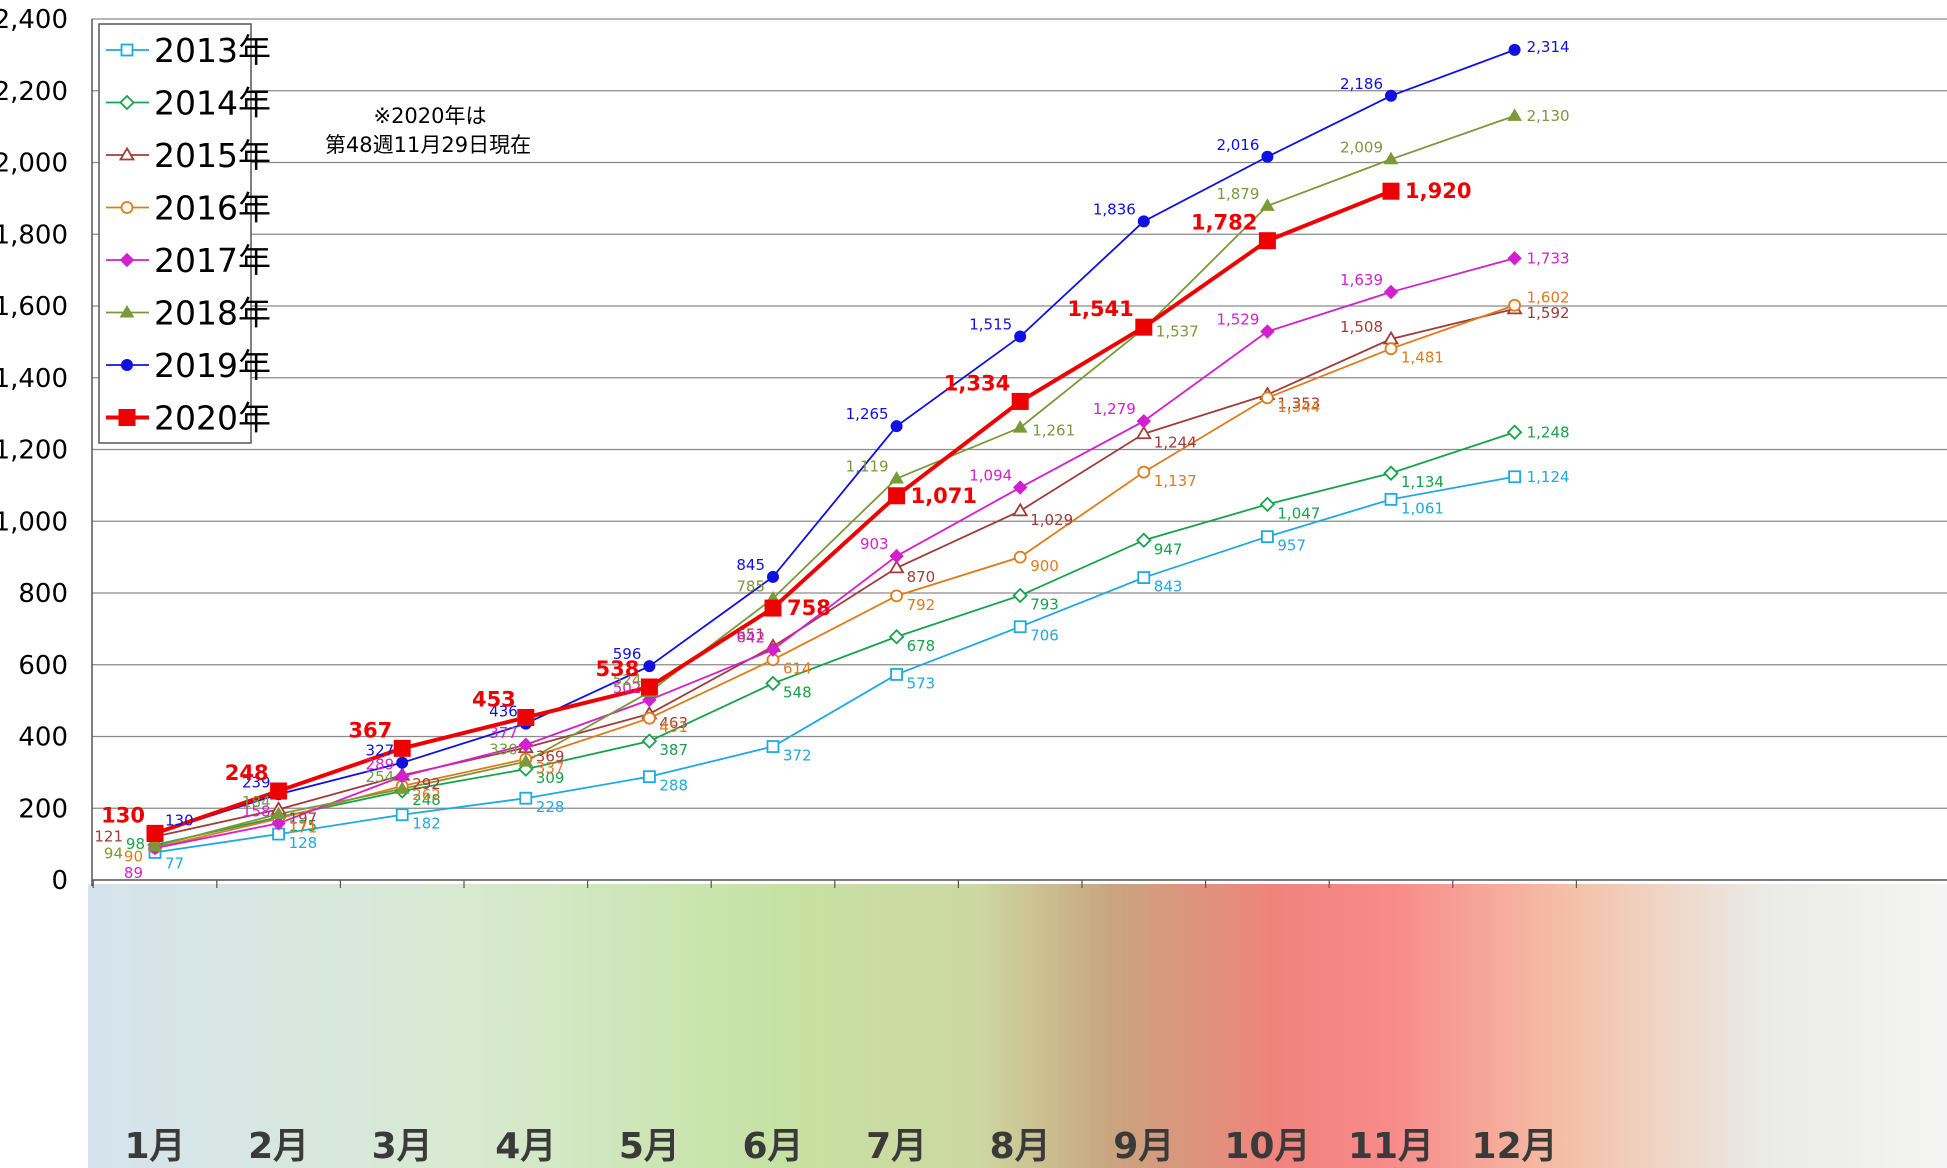  I want to click on legend-label: 2017年, so click(212, 260).